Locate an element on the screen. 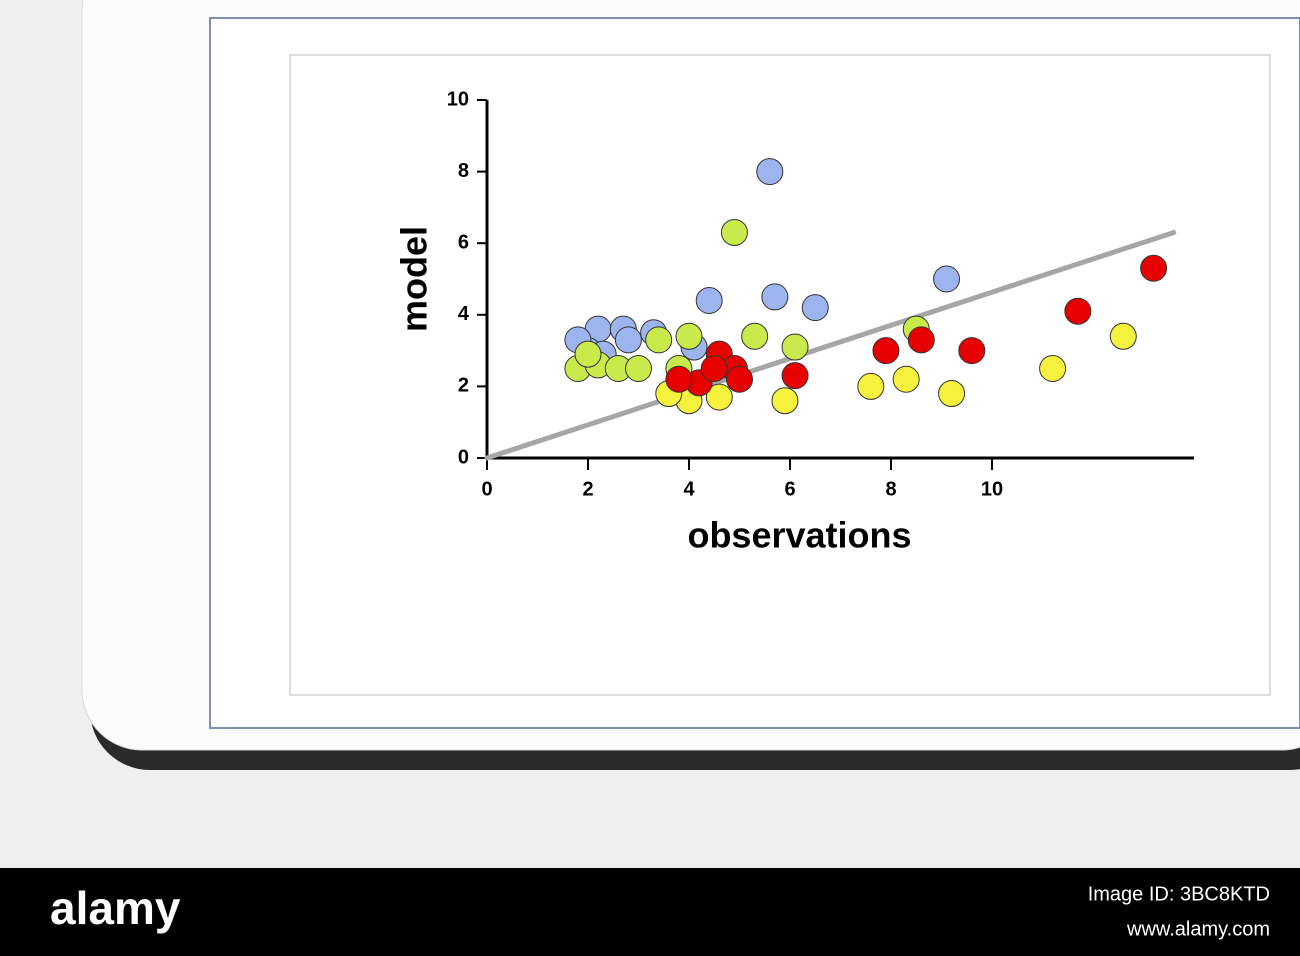 The height and width of the screenshot is (956, 1300). y-tick-label: 6 is located at coordinates (463, 242).